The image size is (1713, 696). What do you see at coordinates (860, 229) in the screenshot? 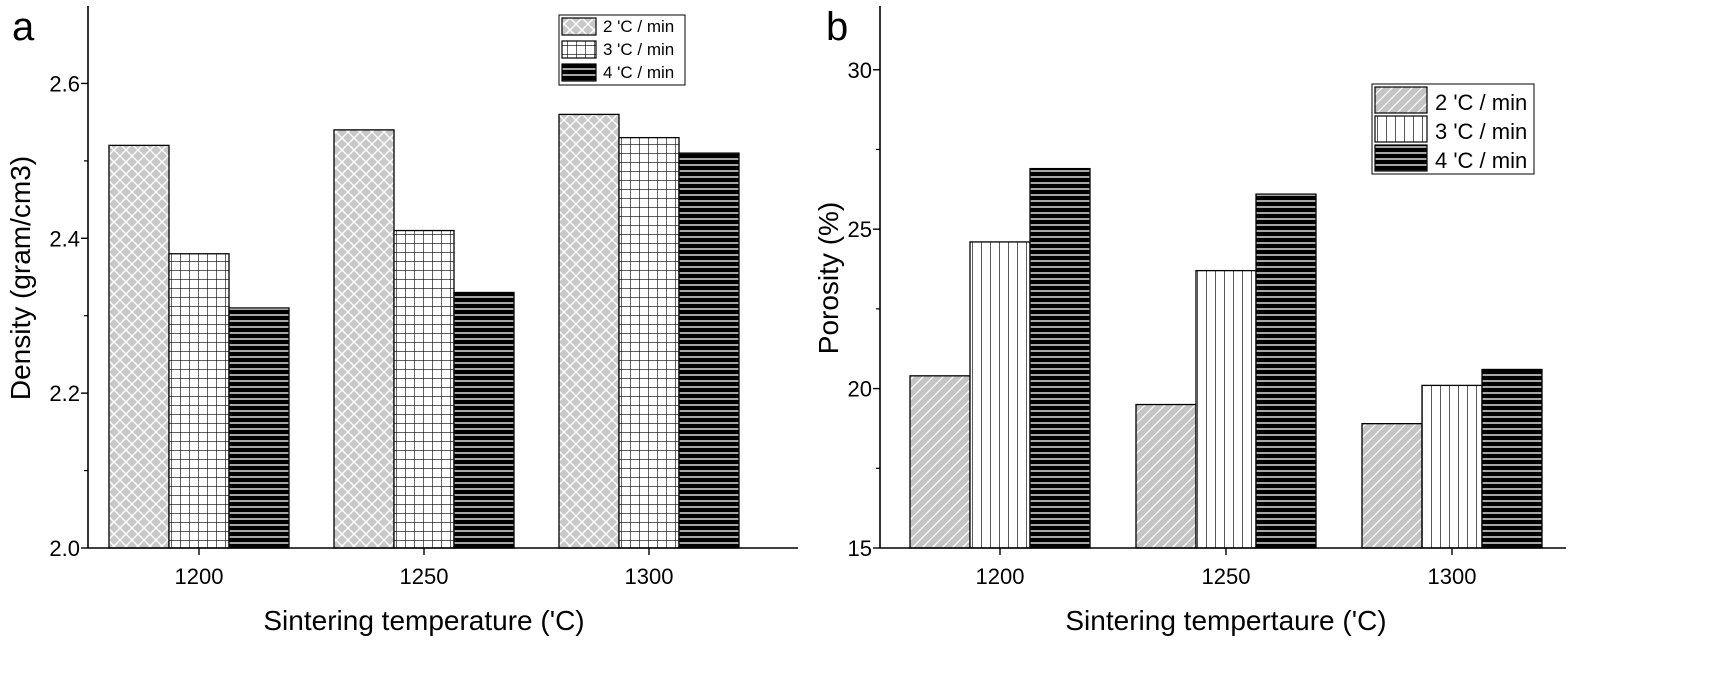
I see `y-tick-label: 25` at bounding box center [860, 229].